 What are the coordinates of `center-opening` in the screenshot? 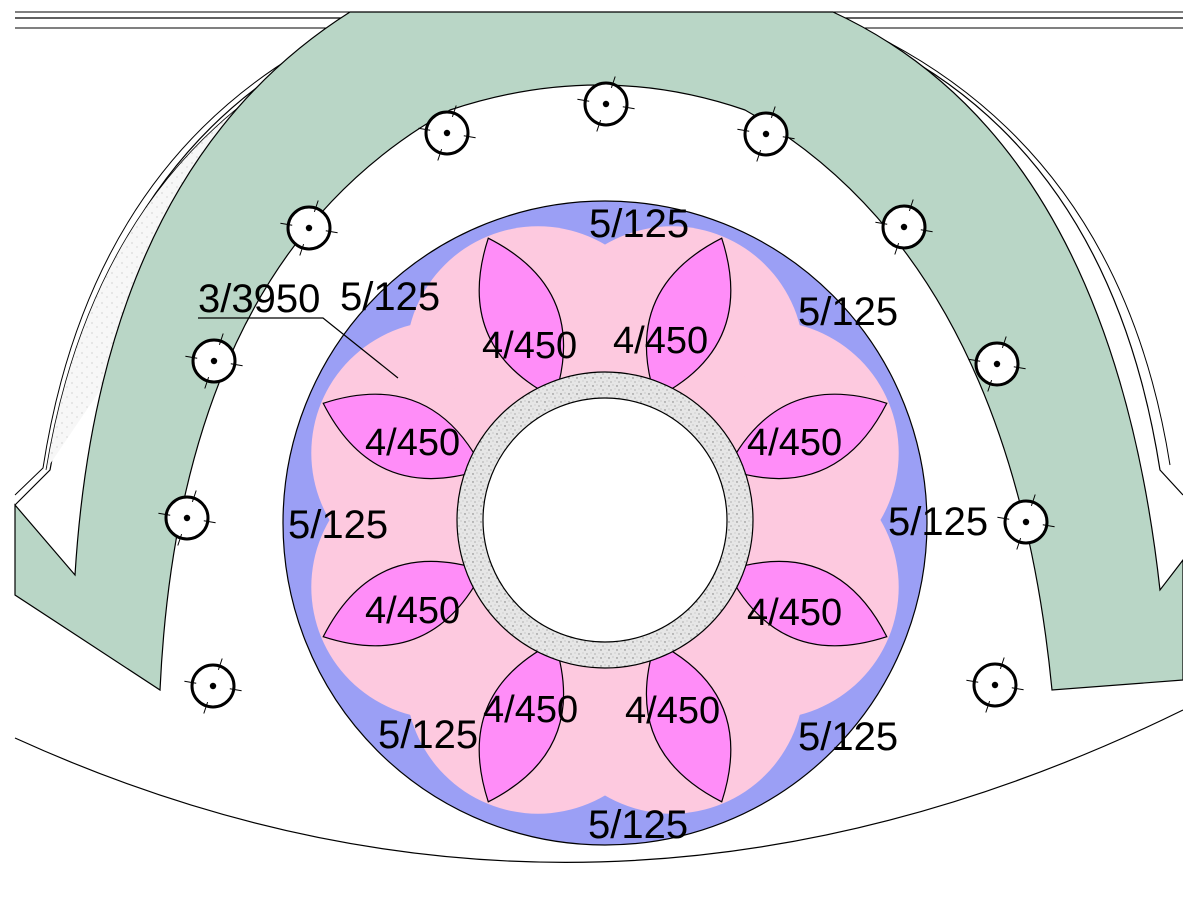 It's located at (605, 520).